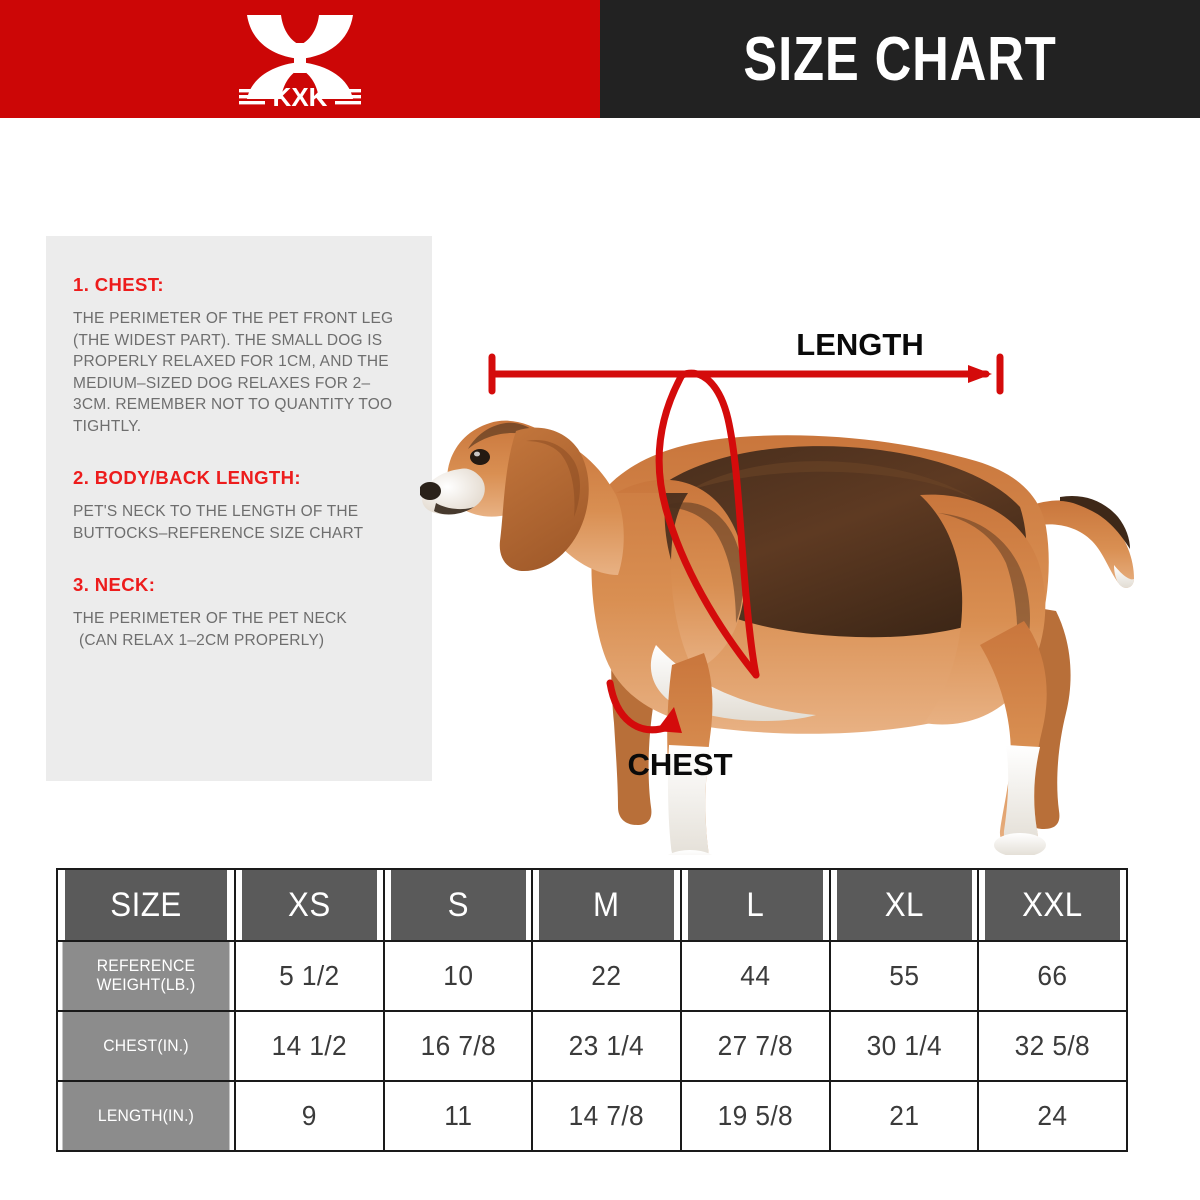 This screenshot has height=1200, width=1200. I want to click on size-table-head: SIZE XS S M L XL XXL, so click(592, 905).